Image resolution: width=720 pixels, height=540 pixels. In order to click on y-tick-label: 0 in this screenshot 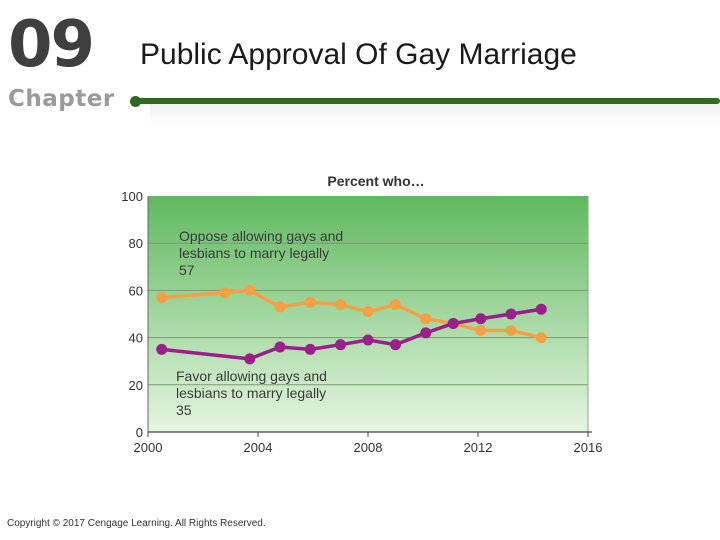, I will do `click(139, 432)`.